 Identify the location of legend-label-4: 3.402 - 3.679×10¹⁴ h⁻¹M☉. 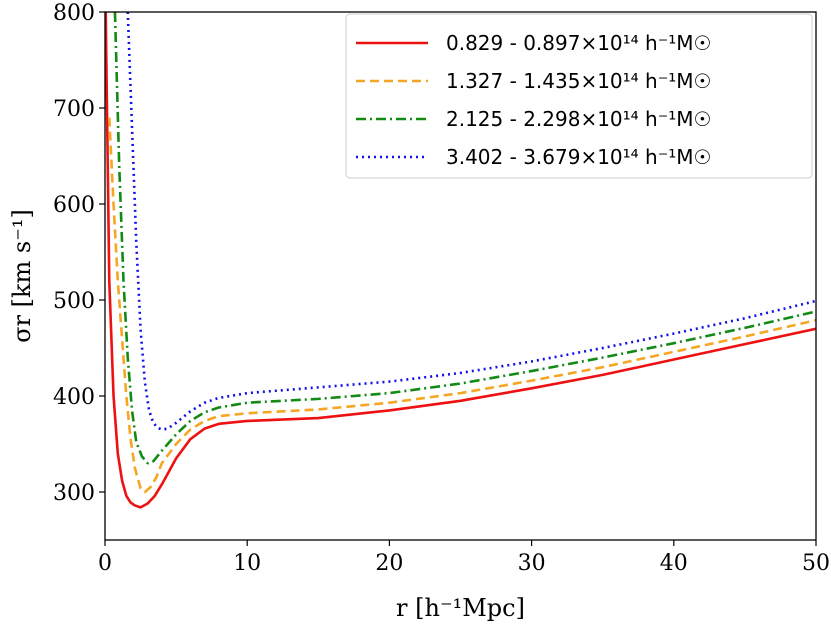
(578, 157).